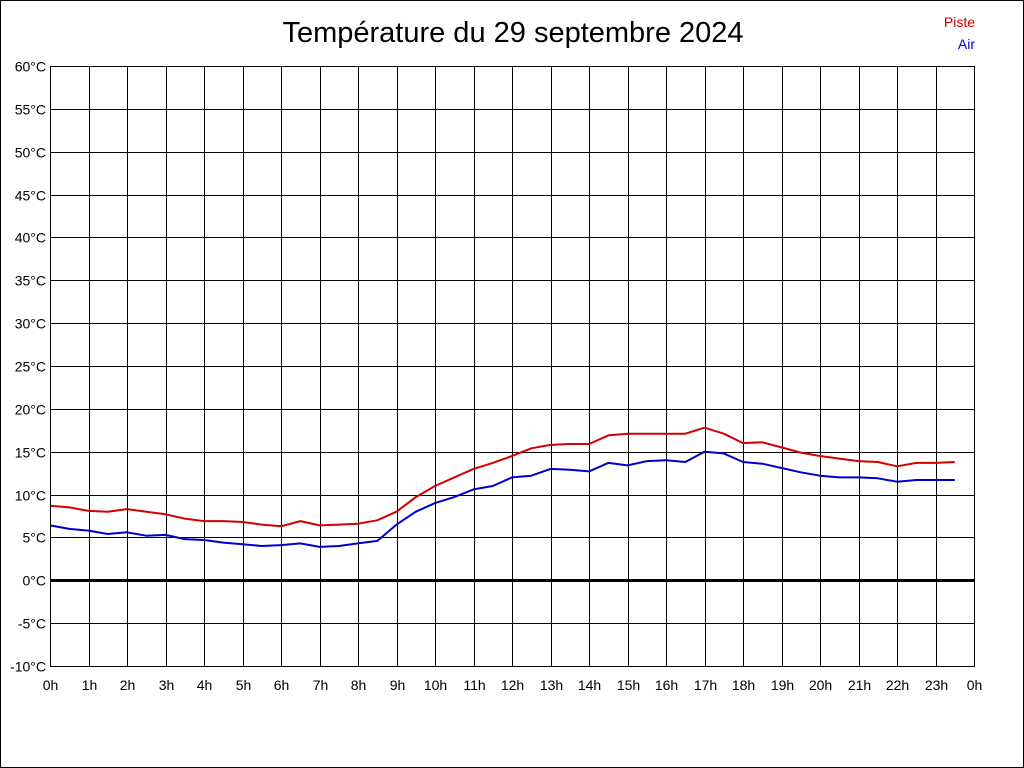 The width and height of the screenshot is (1024, 768). Describe the element at coordinates (30, 238) in the screenshot. I see `y-tick-label: 40°C` at that location.